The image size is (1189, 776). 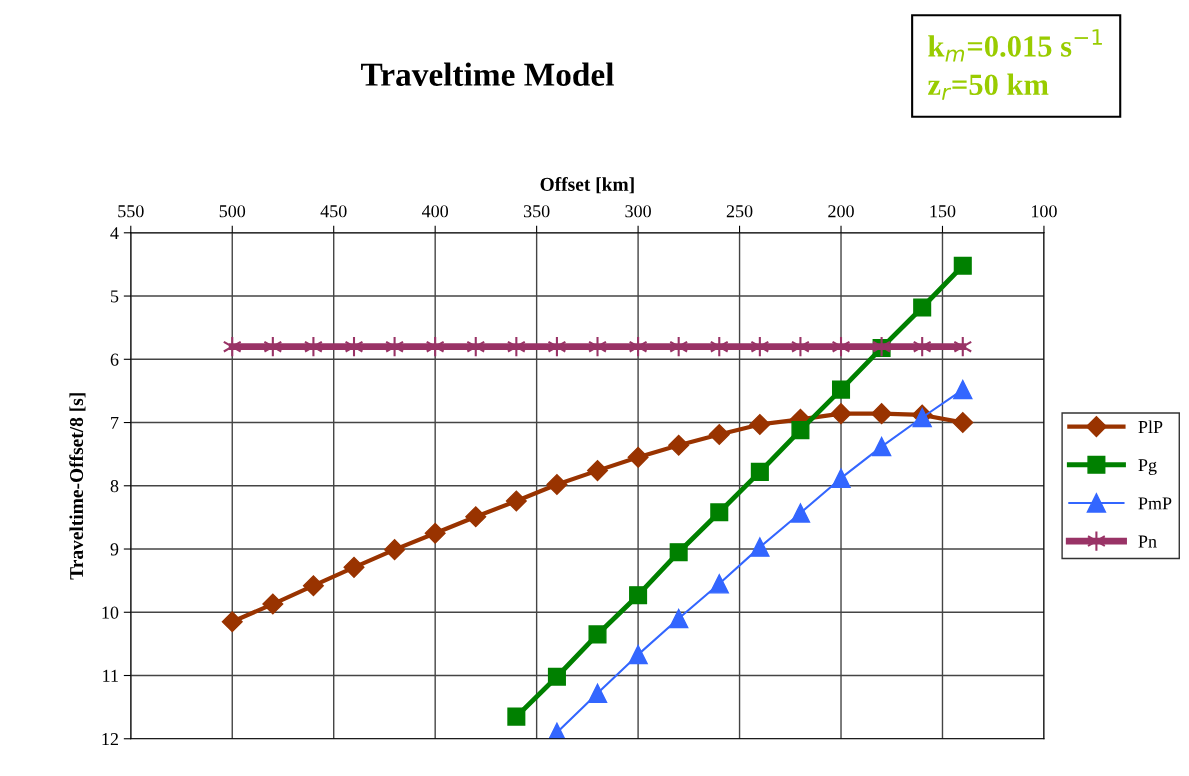 I want to click on y-tick-label: 5, so click(x=115, y=296).